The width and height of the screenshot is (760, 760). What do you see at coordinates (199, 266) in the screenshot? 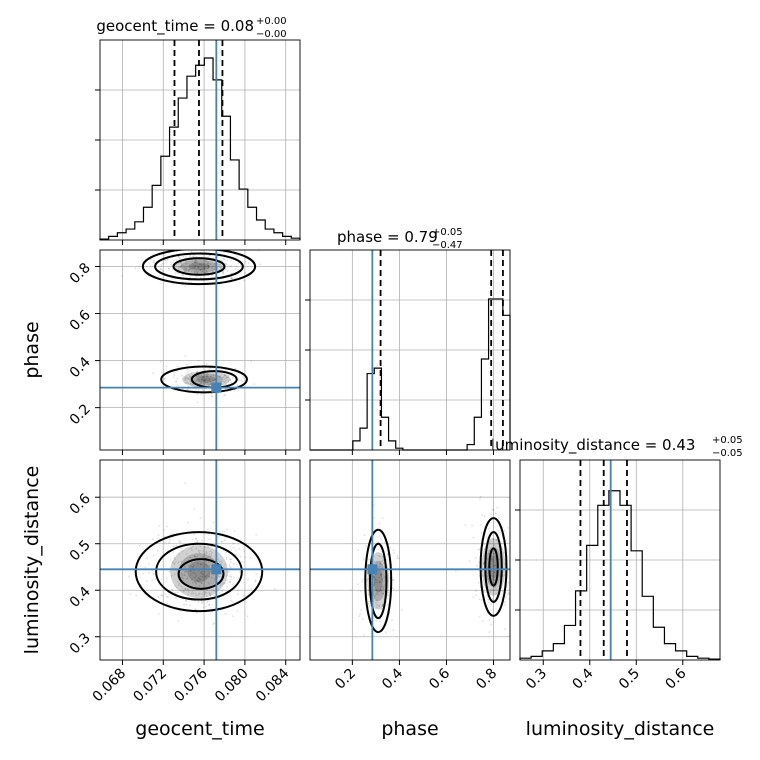
I see `contour-line` at bounding box center [199, 266].